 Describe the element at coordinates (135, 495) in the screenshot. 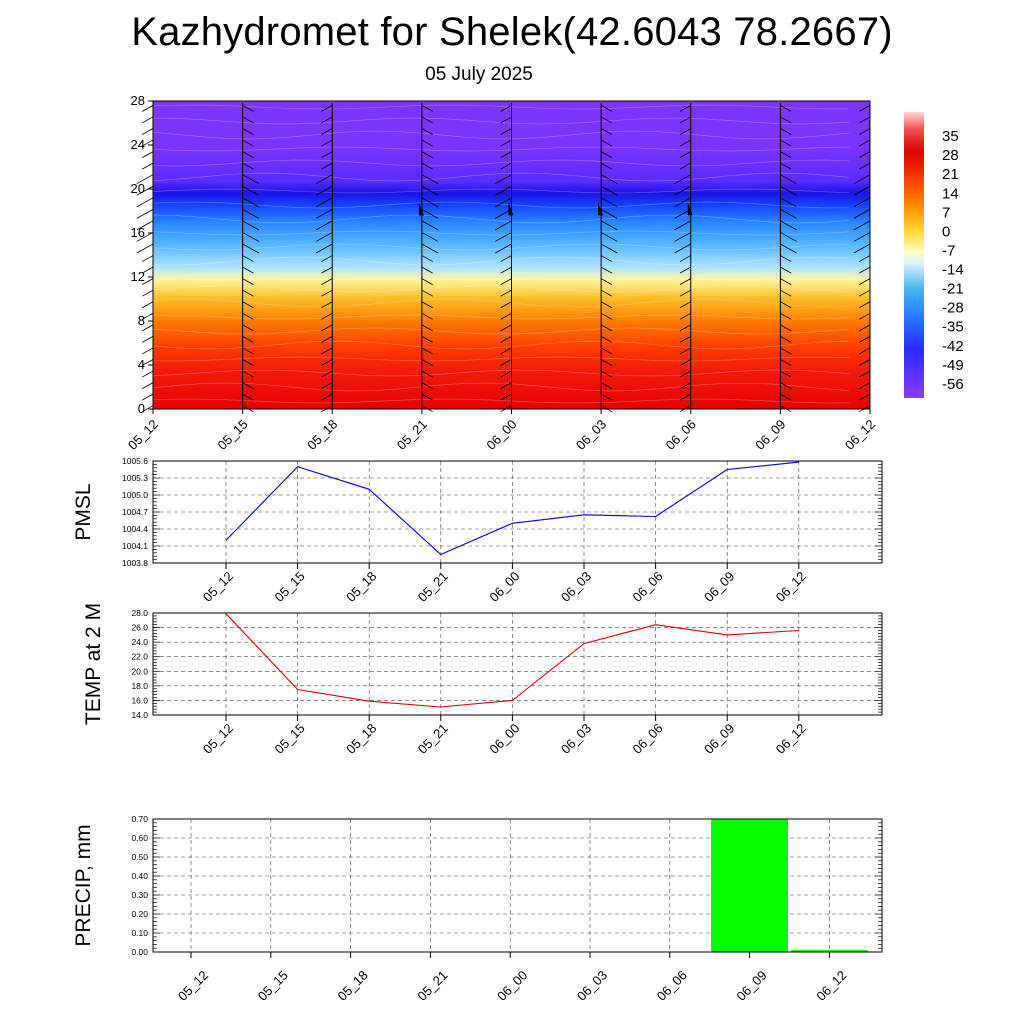

I see `pmsl-y-tick-label: 1005.0` at that location.